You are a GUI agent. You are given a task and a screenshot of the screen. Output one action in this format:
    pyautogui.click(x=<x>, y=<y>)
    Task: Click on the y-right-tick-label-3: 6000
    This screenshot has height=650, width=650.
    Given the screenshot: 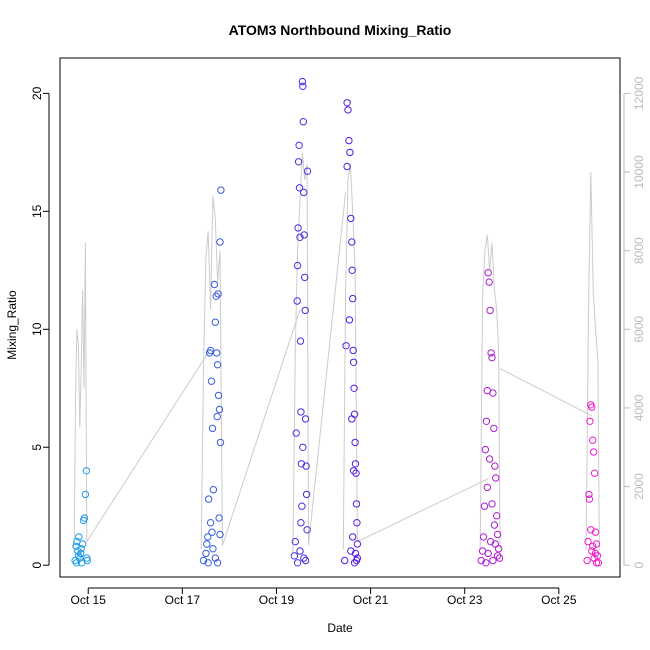 What is the action you would take?
    pyautogui.click(x=639, y=329)
    